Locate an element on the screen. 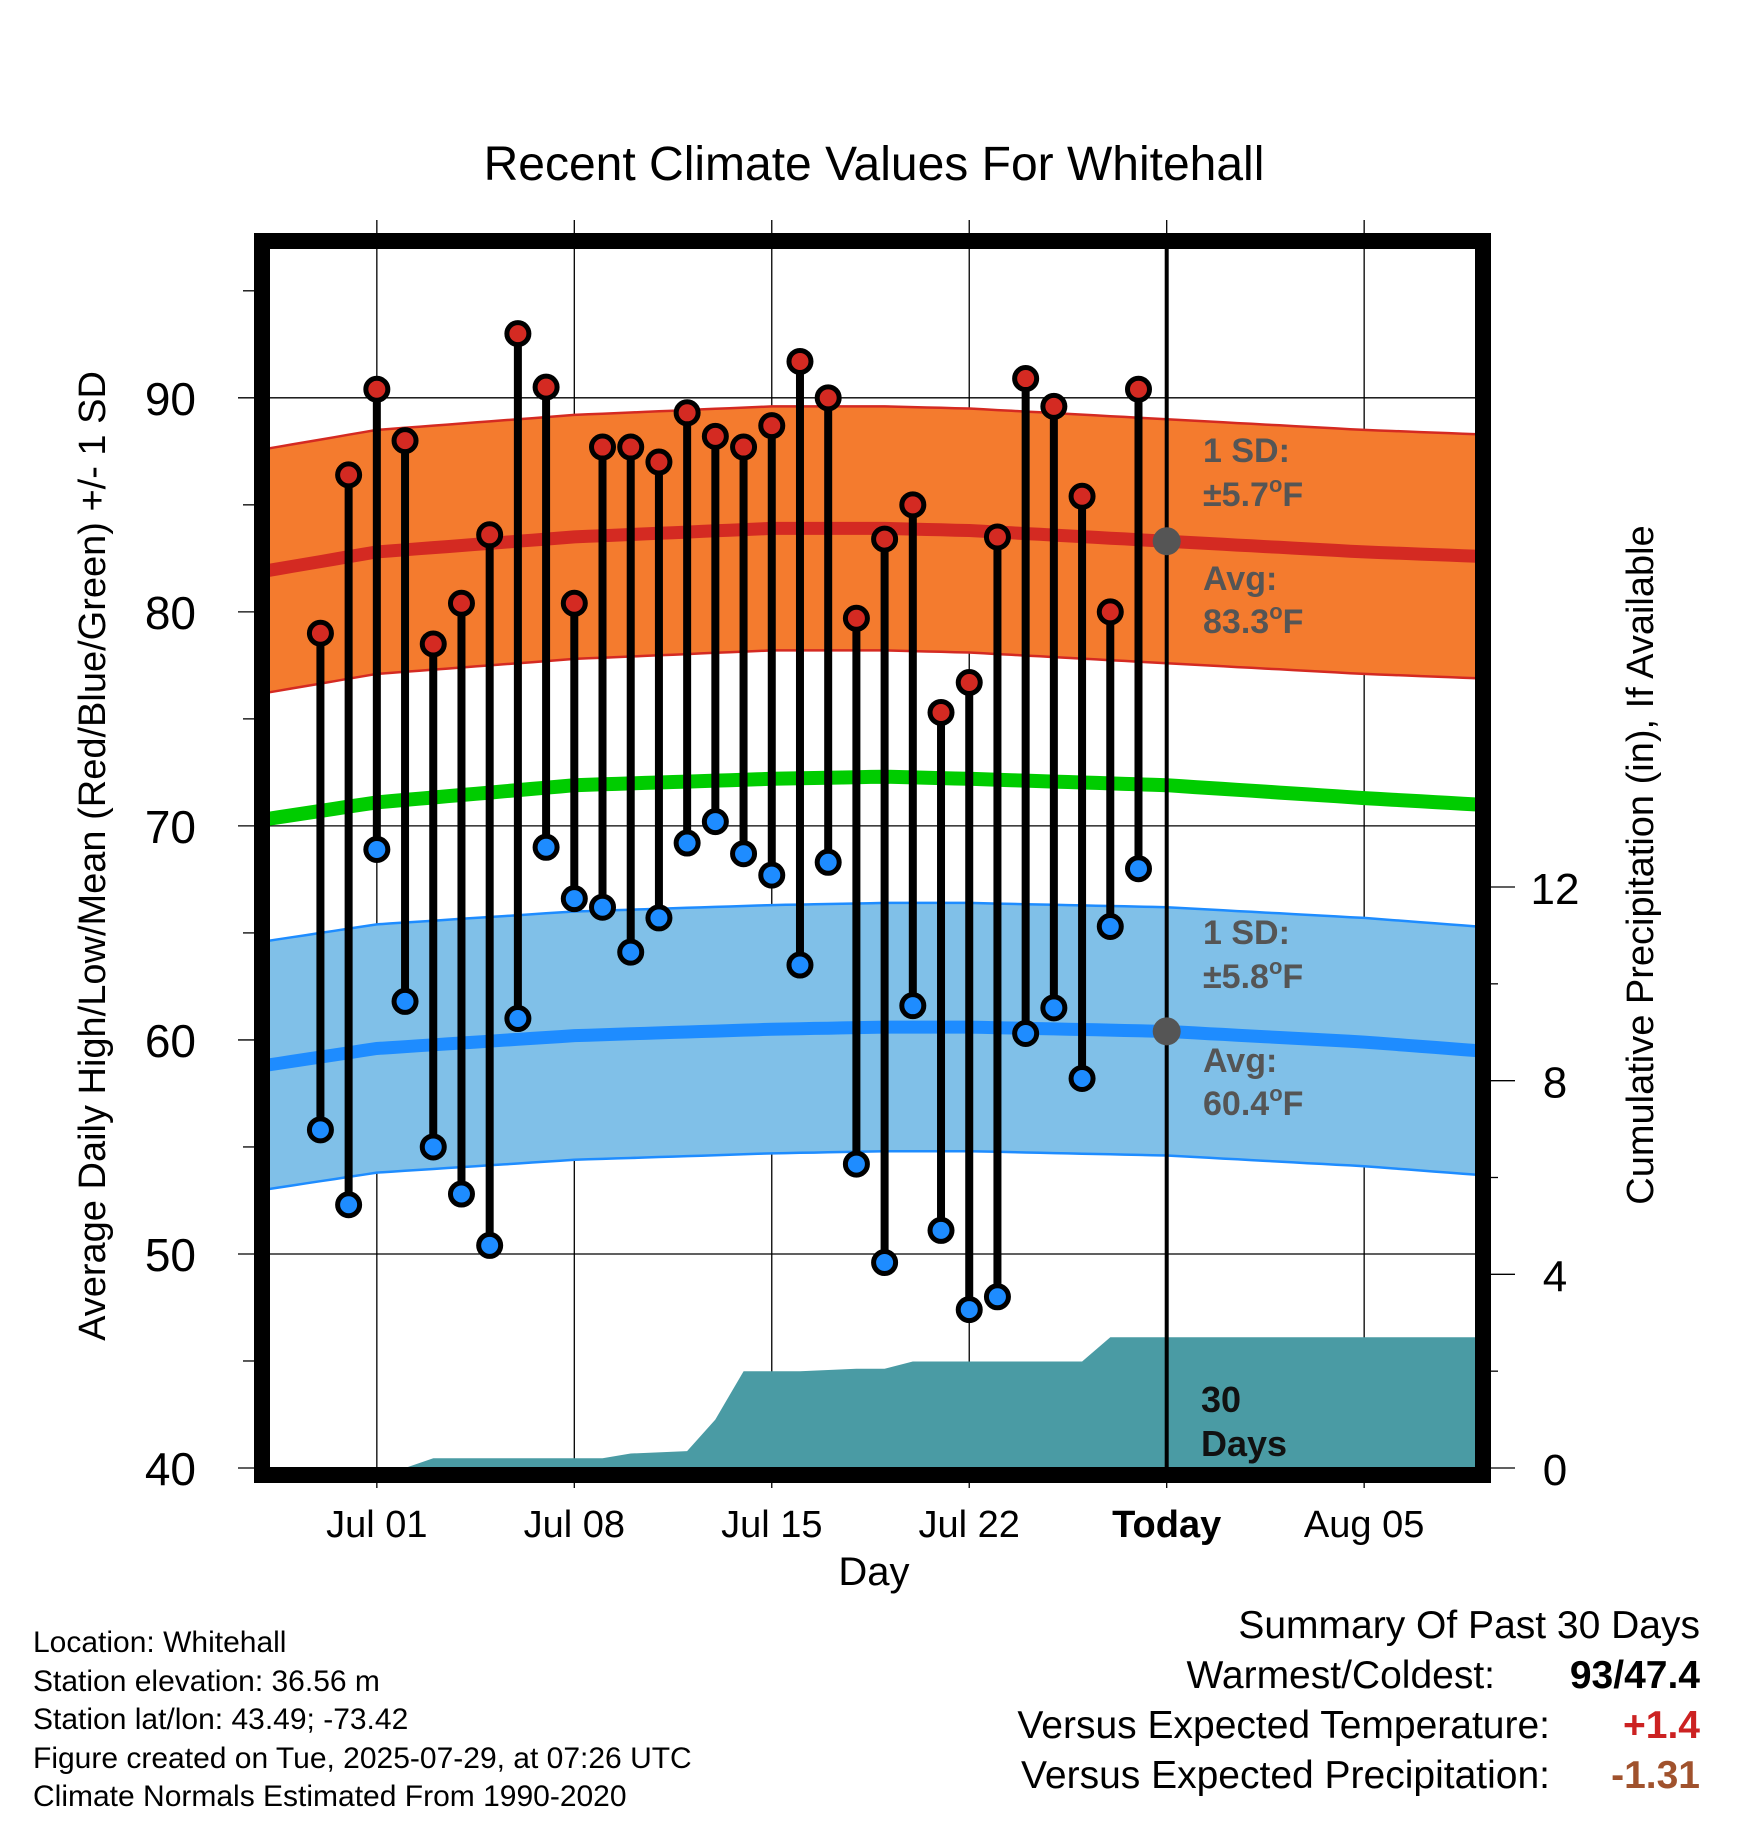 Image resolution: width=1748 pixels, height=1828 pixels. normals-text: Climate Normals Estimated From 1990-2020 is located at coordinates (330, 1796).